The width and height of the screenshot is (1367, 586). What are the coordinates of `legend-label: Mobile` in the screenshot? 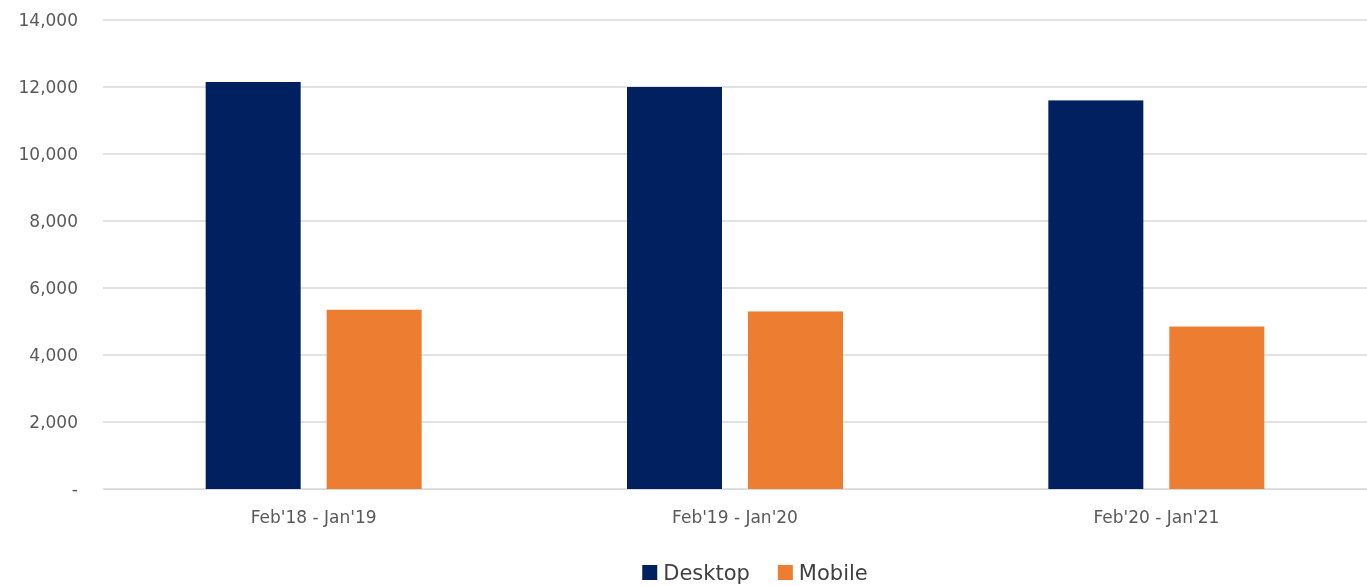 It's located at (833, 573).